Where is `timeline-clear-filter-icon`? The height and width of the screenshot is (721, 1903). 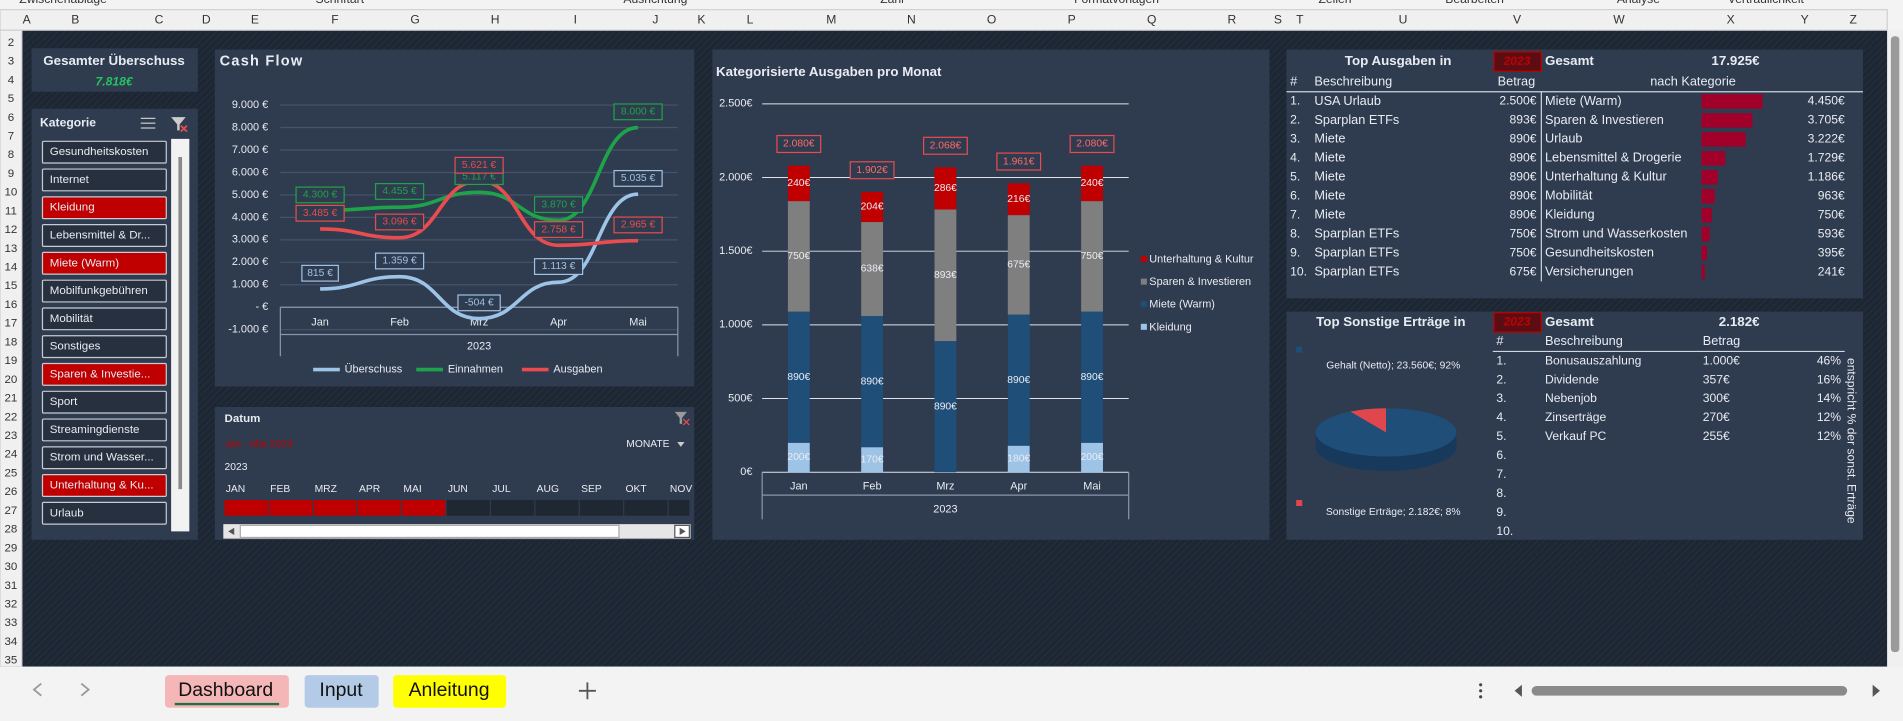 timeline-clear-filter-icon is located at coordinates (682, 418).